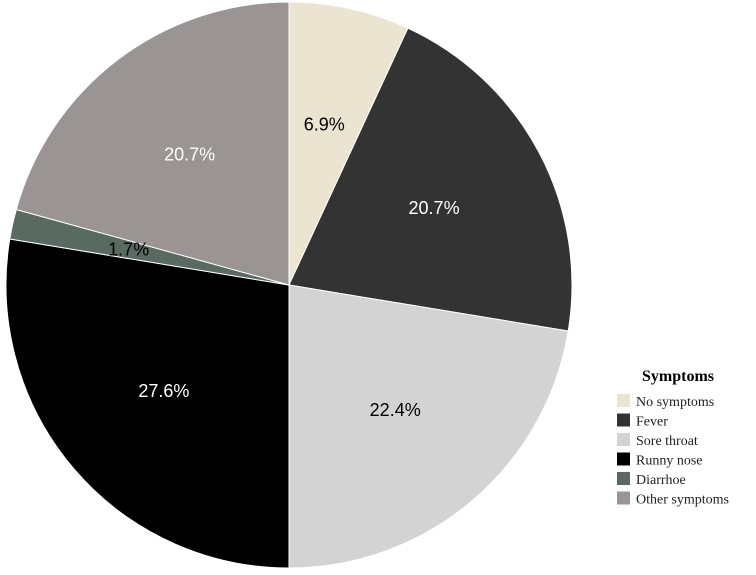 This screenshot has width=756, height=575. What do you see at coordinates (434, 208) in the screenshot?
I see `slice-label-fever: 20.7%` at bounding box center [434, 208].